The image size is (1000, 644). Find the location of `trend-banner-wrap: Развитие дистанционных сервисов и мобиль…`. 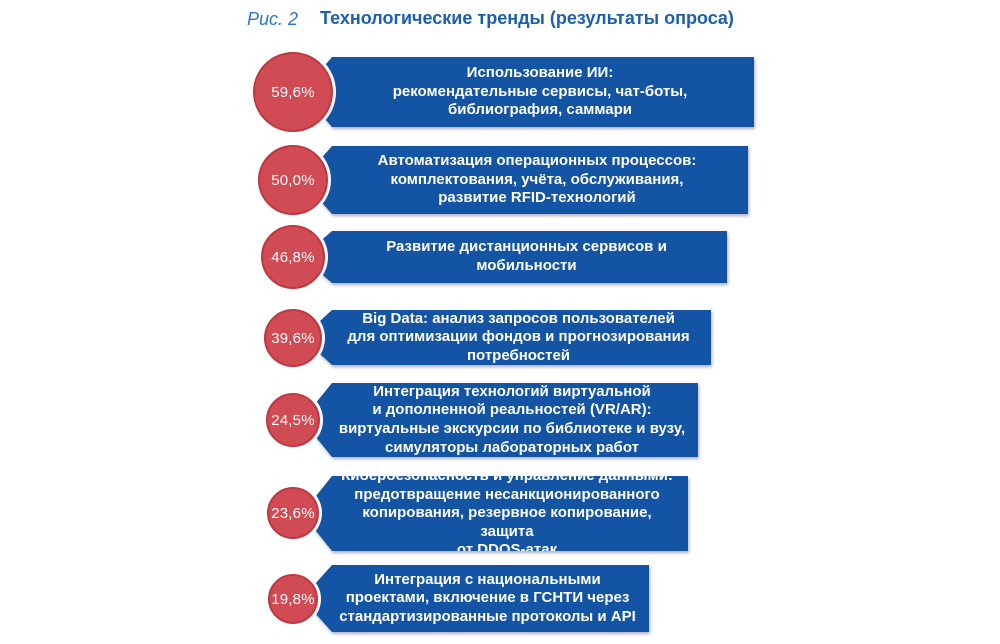

trend-banner-wrap: Развитие дистанционных сервисов и мобиль… is located at coordinates (514, 257).